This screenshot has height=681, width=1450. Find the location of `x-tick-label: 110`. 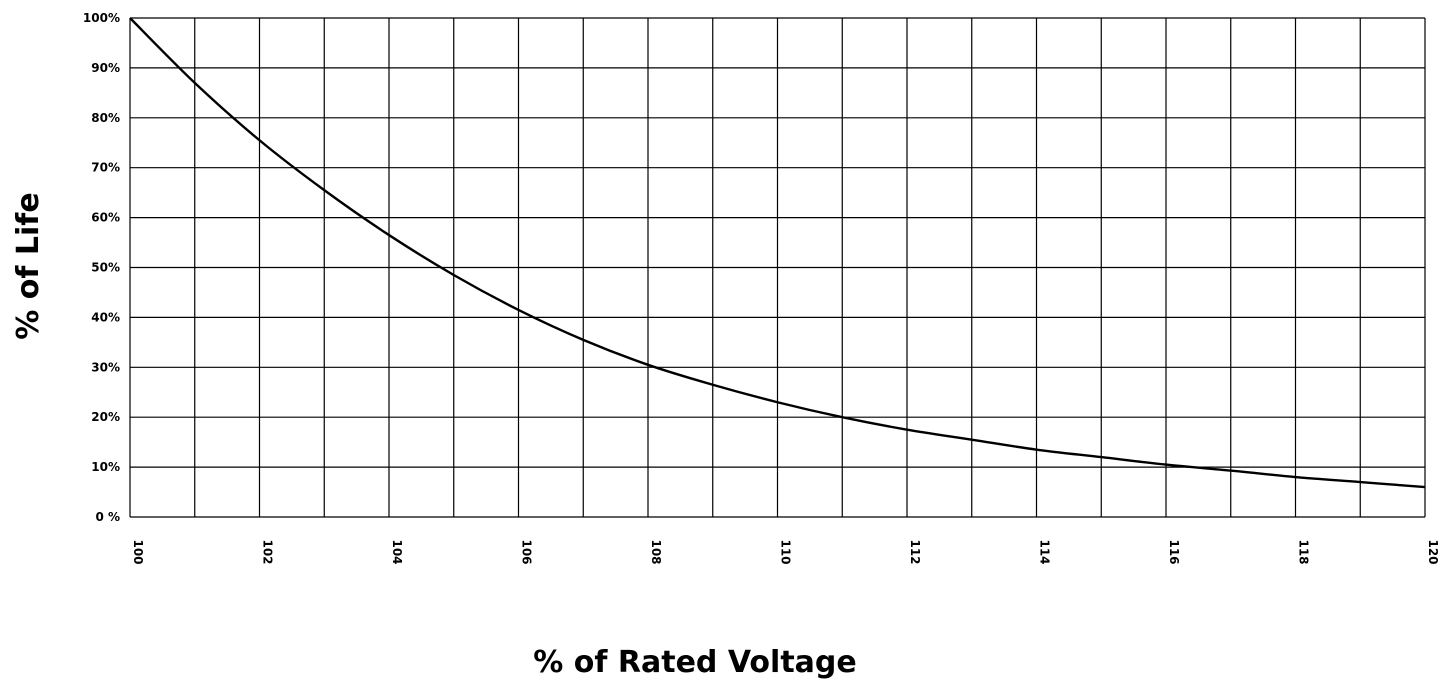

x-tick-label: 110 is located at coordinates (786, 551).